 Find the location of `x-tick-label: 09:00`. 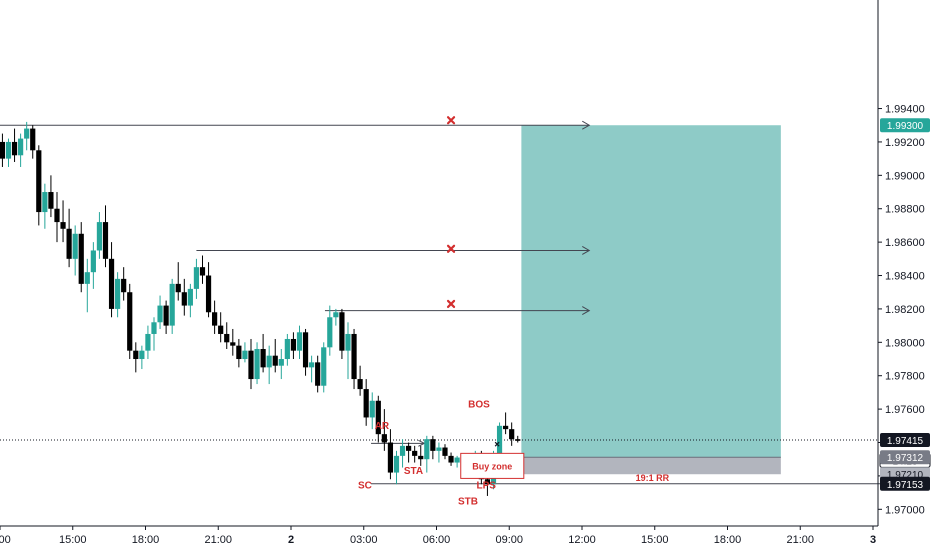

x-tick-label: 09:00 is located at coordinates (509, 540).